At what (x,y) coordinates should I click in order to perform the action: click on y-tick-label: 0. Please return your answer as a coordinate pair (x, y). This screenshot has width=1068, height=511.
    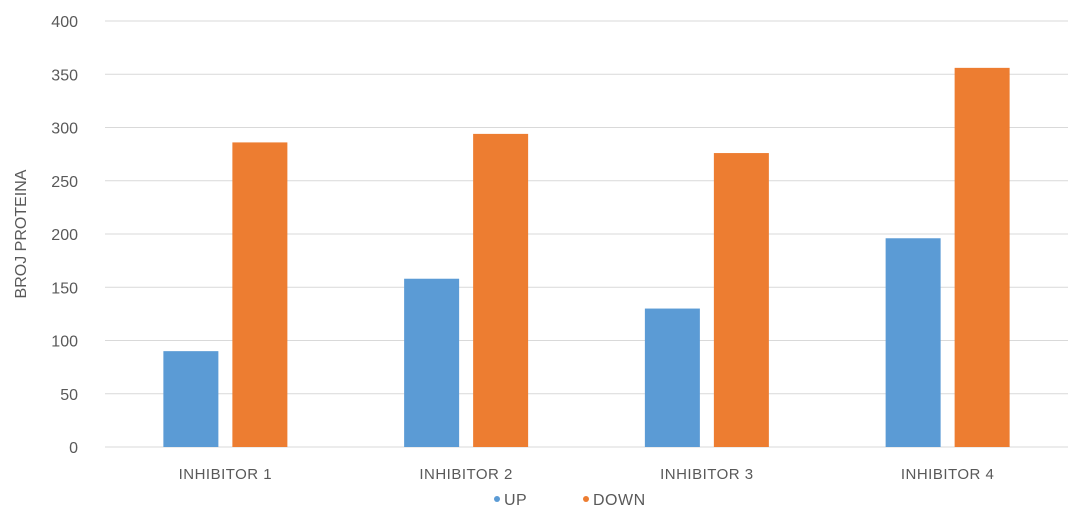
    Looking at the image, I should click on (73, 448).